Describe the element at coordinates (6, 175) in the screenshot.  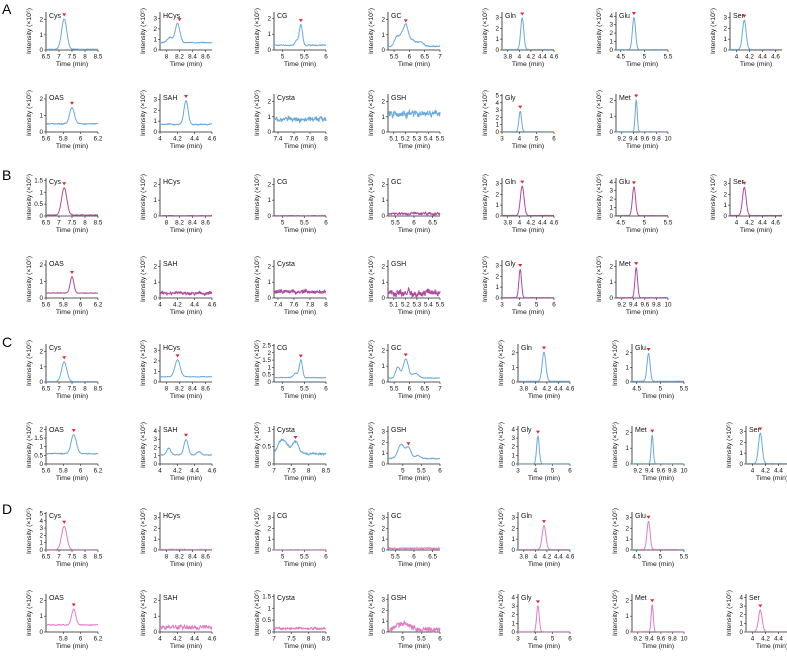
I see `panel-letter-B: B` at that location.